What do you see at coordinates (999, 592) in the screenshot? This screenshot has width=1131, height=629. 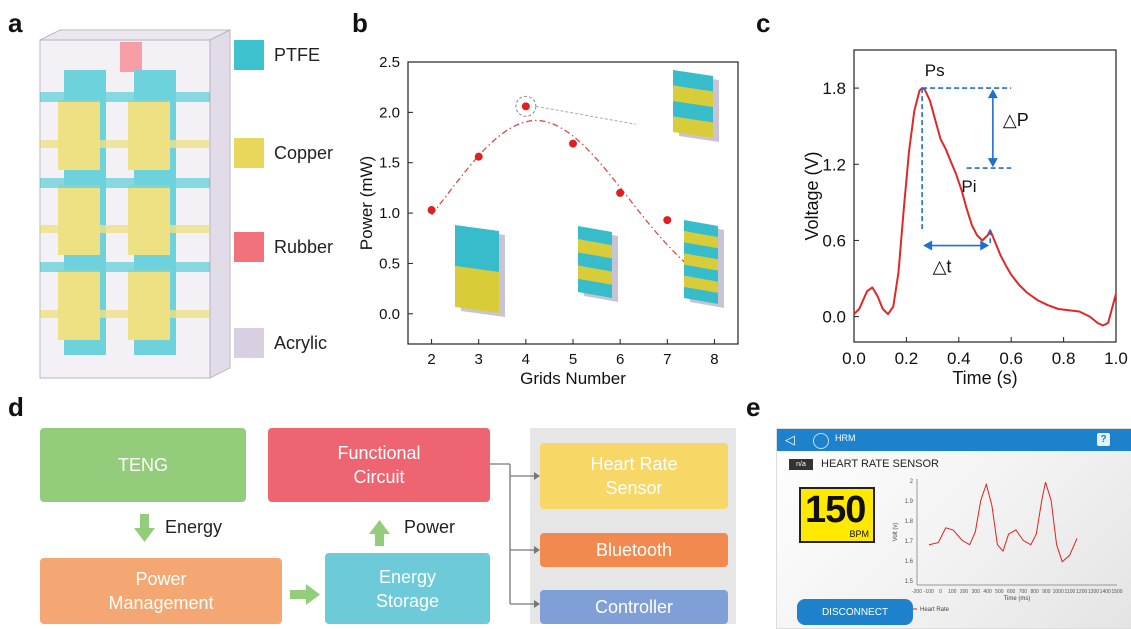 I see `hr-x-tick-label: 500` at bounding box center [999, 592].